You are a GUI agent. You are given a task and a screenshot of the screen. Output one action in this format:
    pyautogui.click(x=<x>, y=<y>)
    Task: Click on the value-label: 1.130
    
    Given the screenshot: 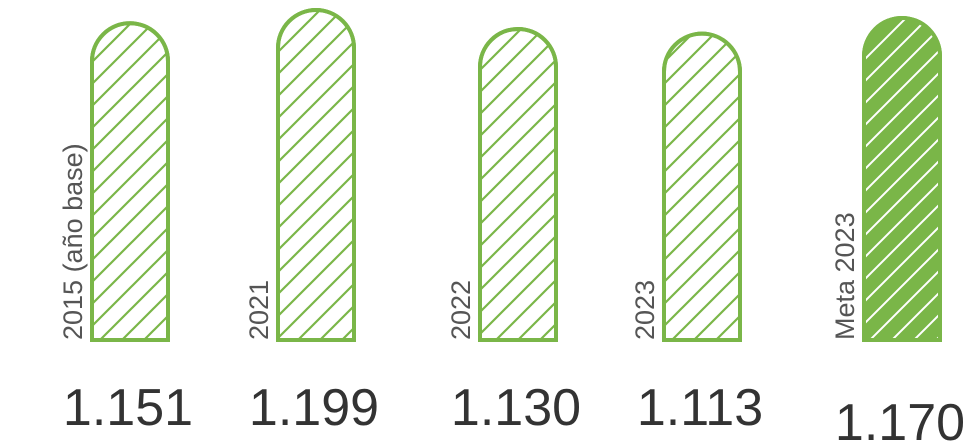 What is the action you would take?
    pyautogui.click(x=516, y=408)
    